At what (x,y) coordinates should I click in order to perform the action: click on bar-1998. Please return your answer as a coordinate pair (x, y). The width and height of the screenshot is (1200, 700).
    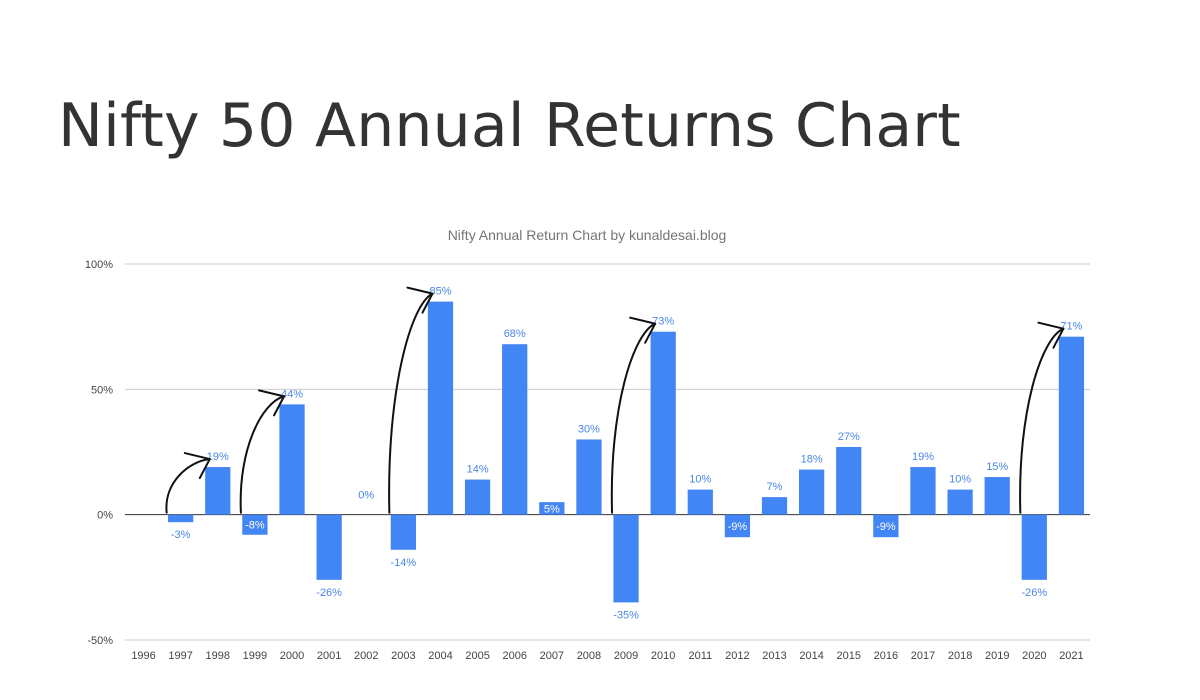
    Looking at the image, I should click on (218, 491).